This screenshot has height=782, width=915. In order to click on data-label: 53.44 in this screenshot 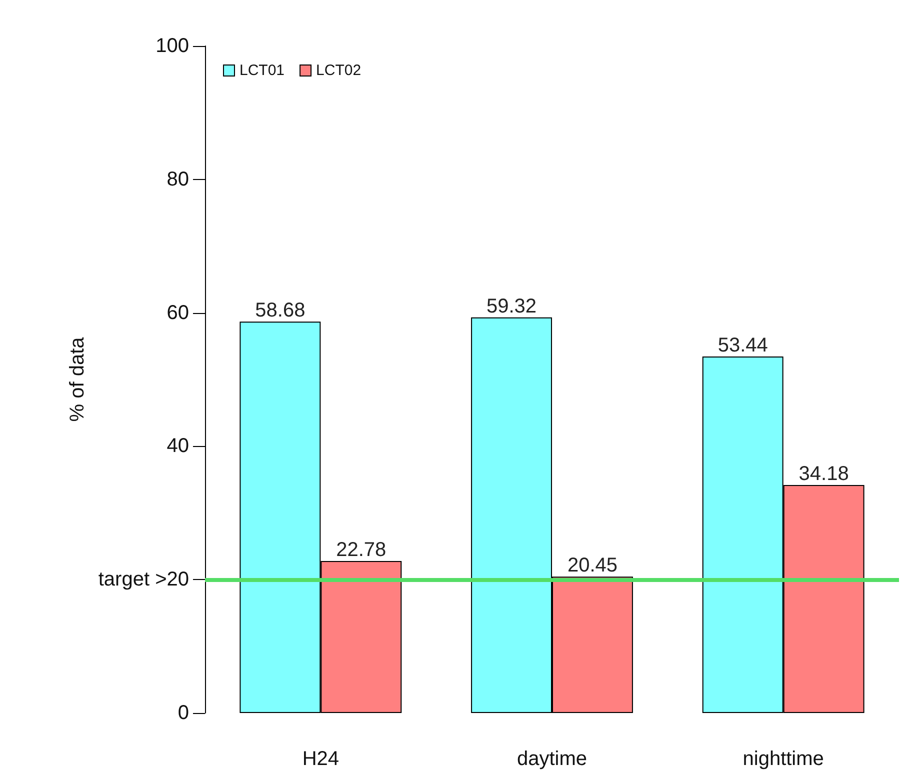, I will do `click(743, 345)`.